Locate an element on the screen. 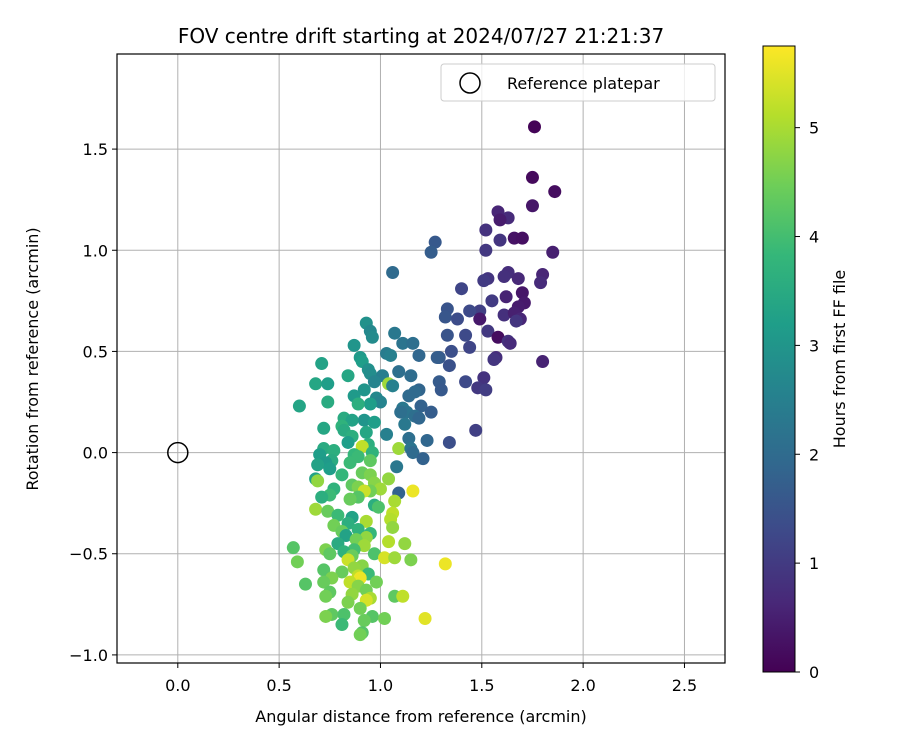 This screenshot has height=750, width=900. legend-entry-reference: Reference platepar is located at coordinates (583, 83).